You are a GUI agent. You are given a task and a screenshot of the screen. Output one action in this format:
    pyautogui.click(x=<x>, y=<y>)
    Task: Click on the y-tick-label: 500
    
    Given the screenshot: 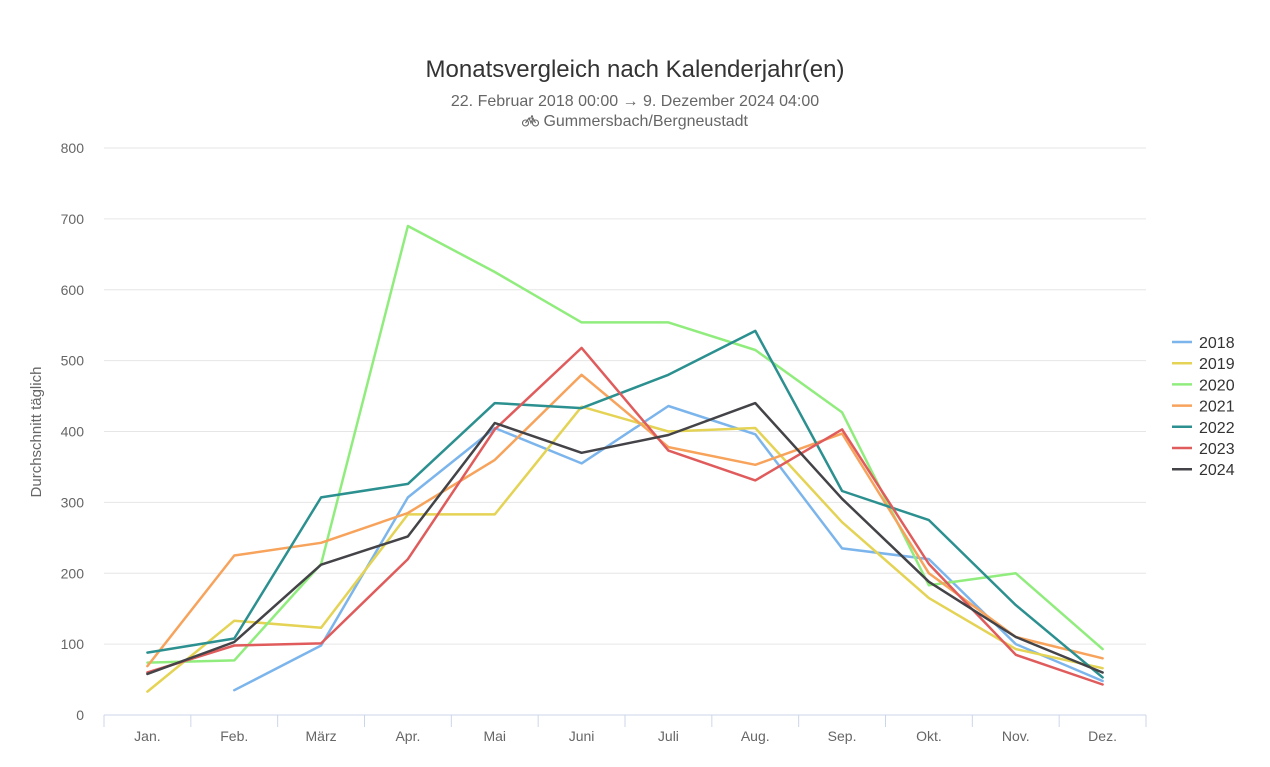 What is the action you would take?
    pyautogui.click(x=73, y=361)
    